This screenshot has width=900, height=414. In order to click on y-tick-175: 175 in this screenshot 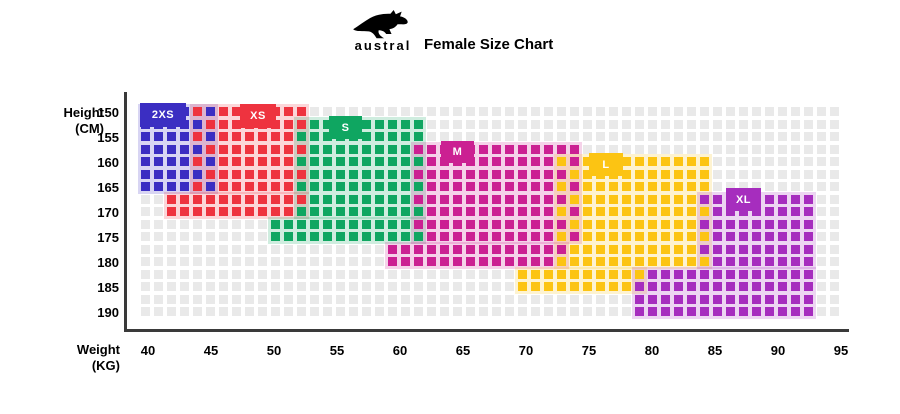, I will do `click(108, 237)`.